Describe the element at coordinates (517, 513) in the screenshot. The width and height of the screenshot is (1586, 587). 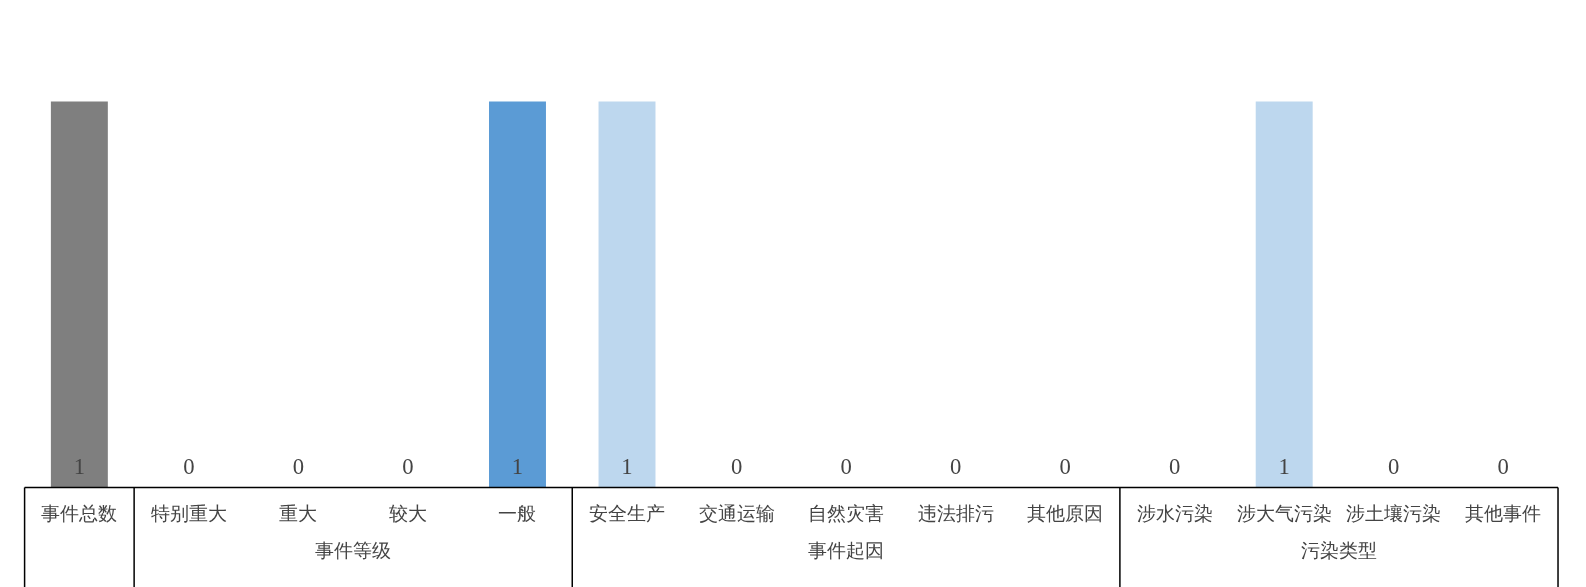
I see `x-tick-label: 一般` at that location.